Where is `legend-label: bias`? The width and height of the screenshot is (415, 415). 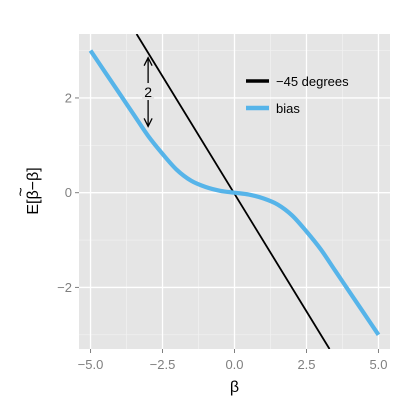
legend-label: bias is located at coordinates (288, 108).